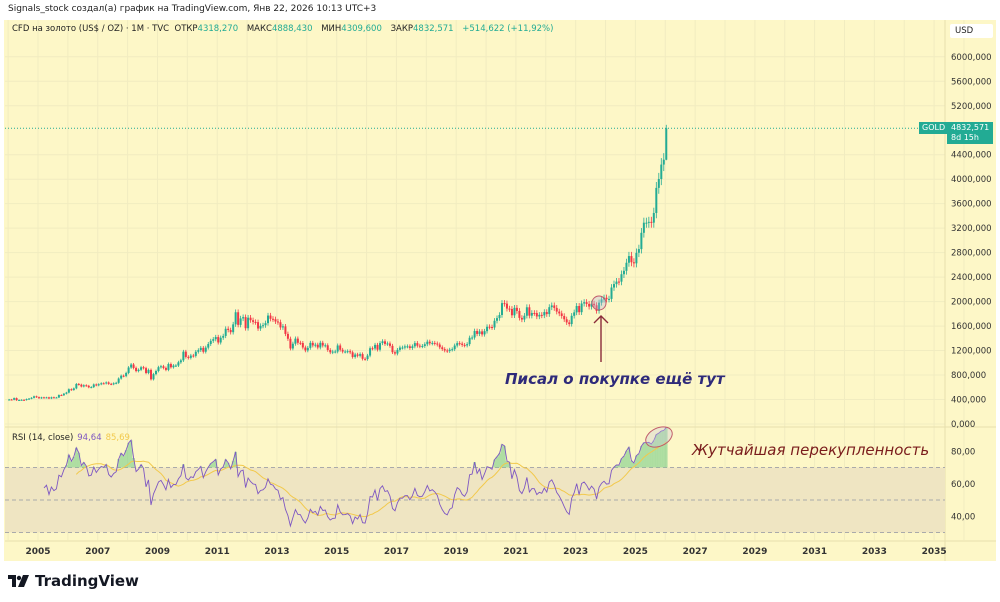 Image resolution: width=1000 pixels, height=602 pixels. Describe the element at coordinates (355, 477) in the screenshot. I see `rsi-line` at that location.